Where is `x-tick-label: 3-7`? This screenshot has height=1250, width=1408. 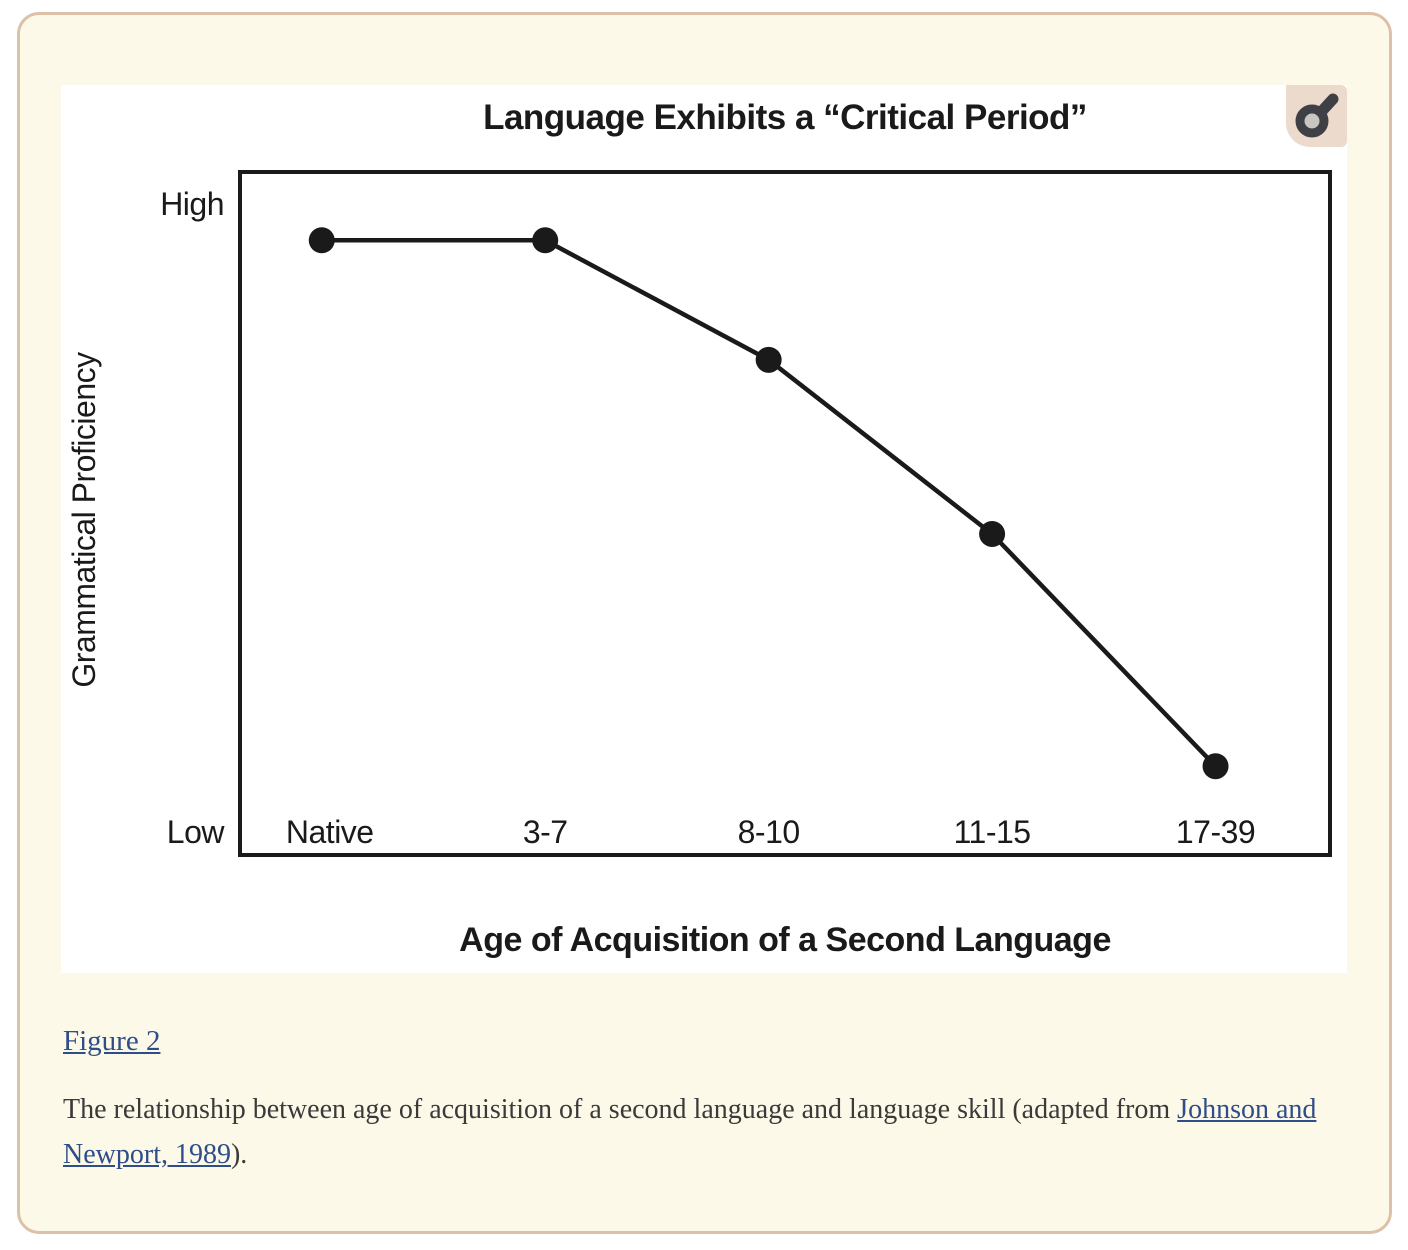 x-tick-label: 3-7 is located at coordinates (545, 832).